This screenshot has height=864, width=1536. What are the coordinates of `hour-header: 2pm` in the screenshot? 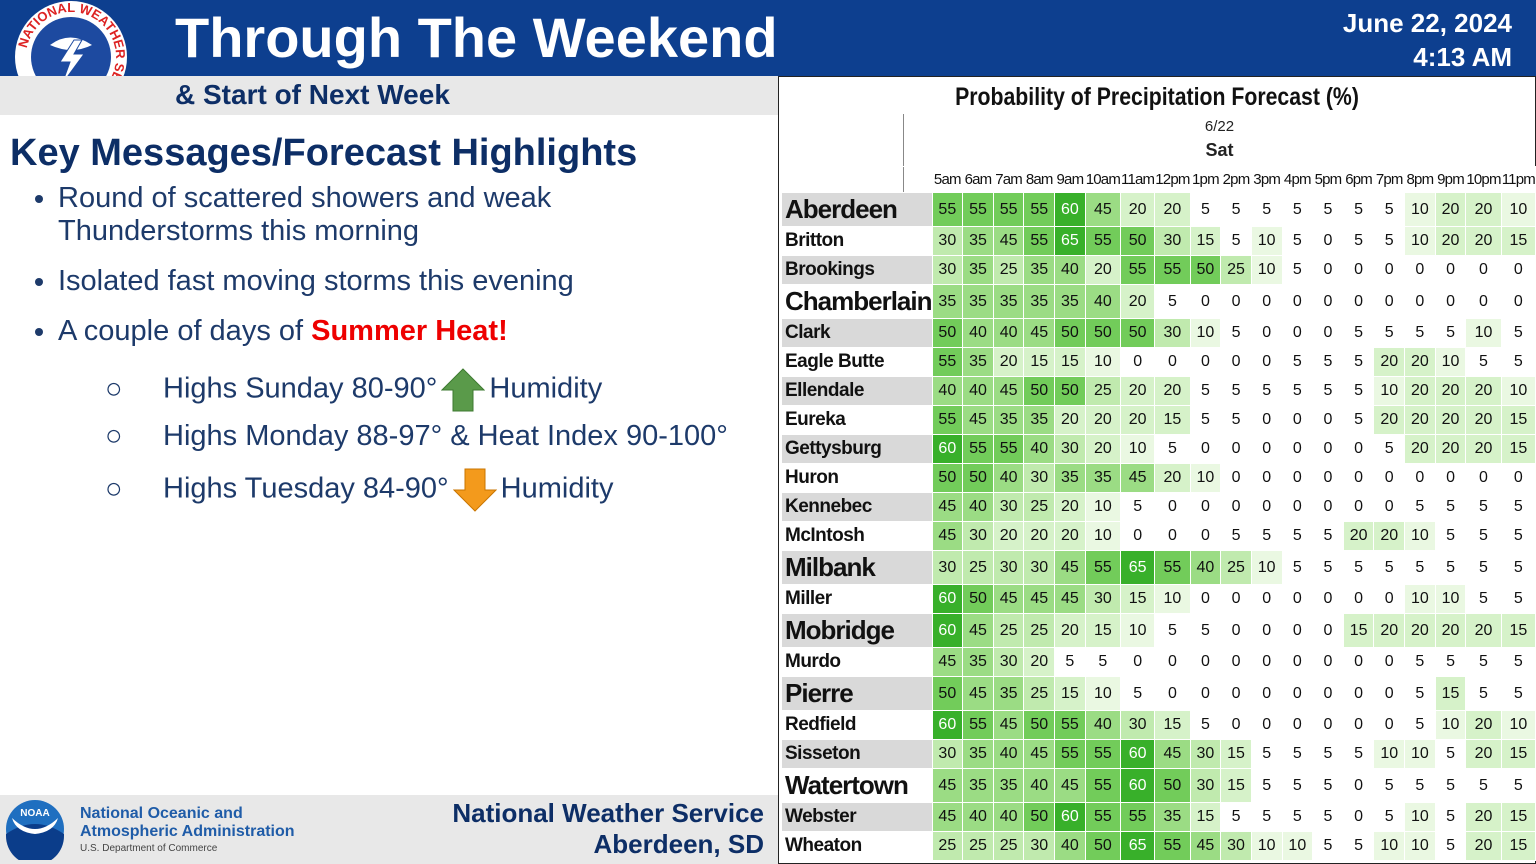 It's located at (1236, 179).